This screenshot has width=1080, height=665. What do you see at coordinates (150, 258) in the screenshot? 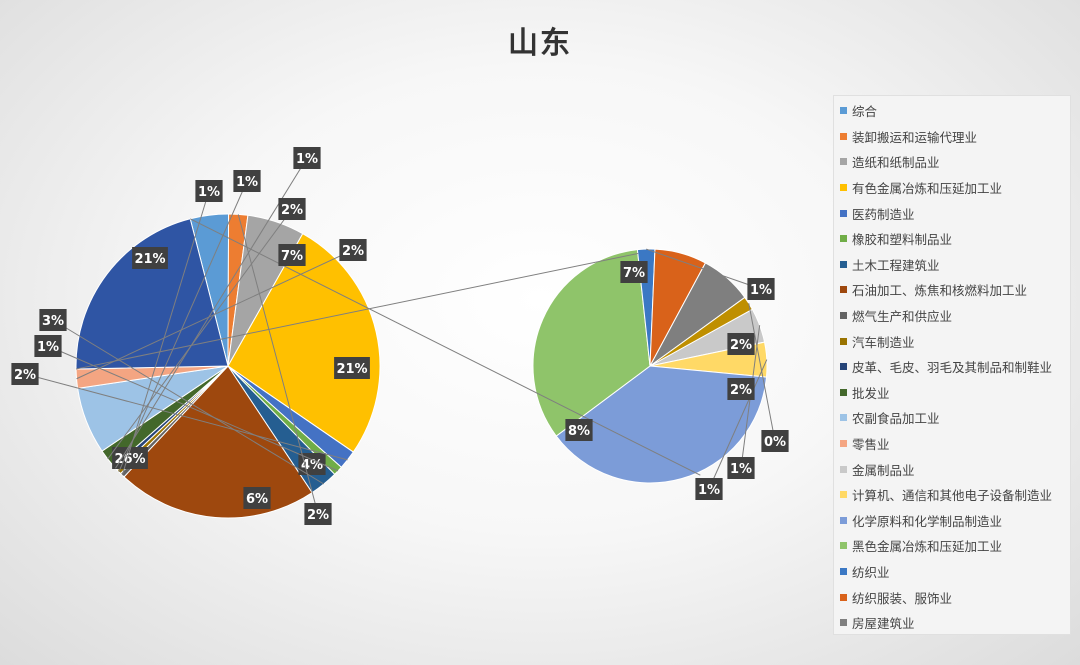
I see `main-data-label-8: 21%` at bounding box center [150, 258].